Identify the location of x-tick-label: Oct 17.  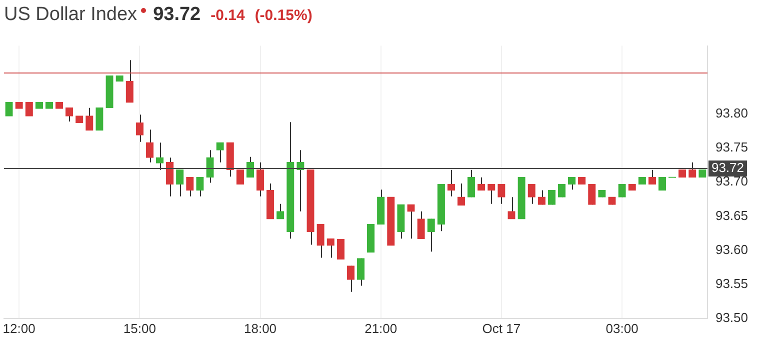
(501, 328).